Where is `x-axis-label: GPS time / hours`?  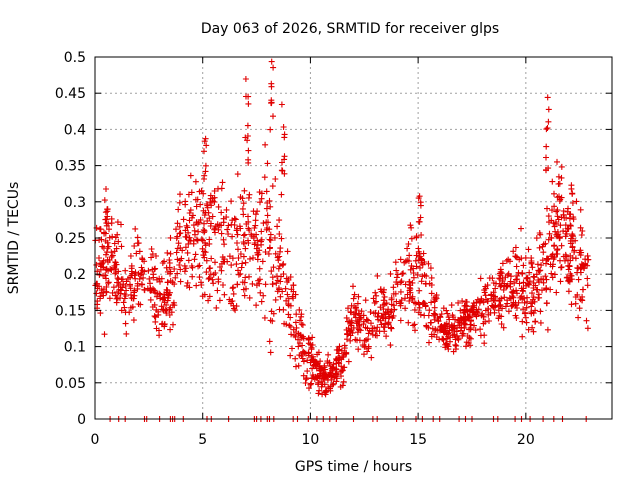
x-axis-label: GPS time / hours is located at coordinates (353, 467).